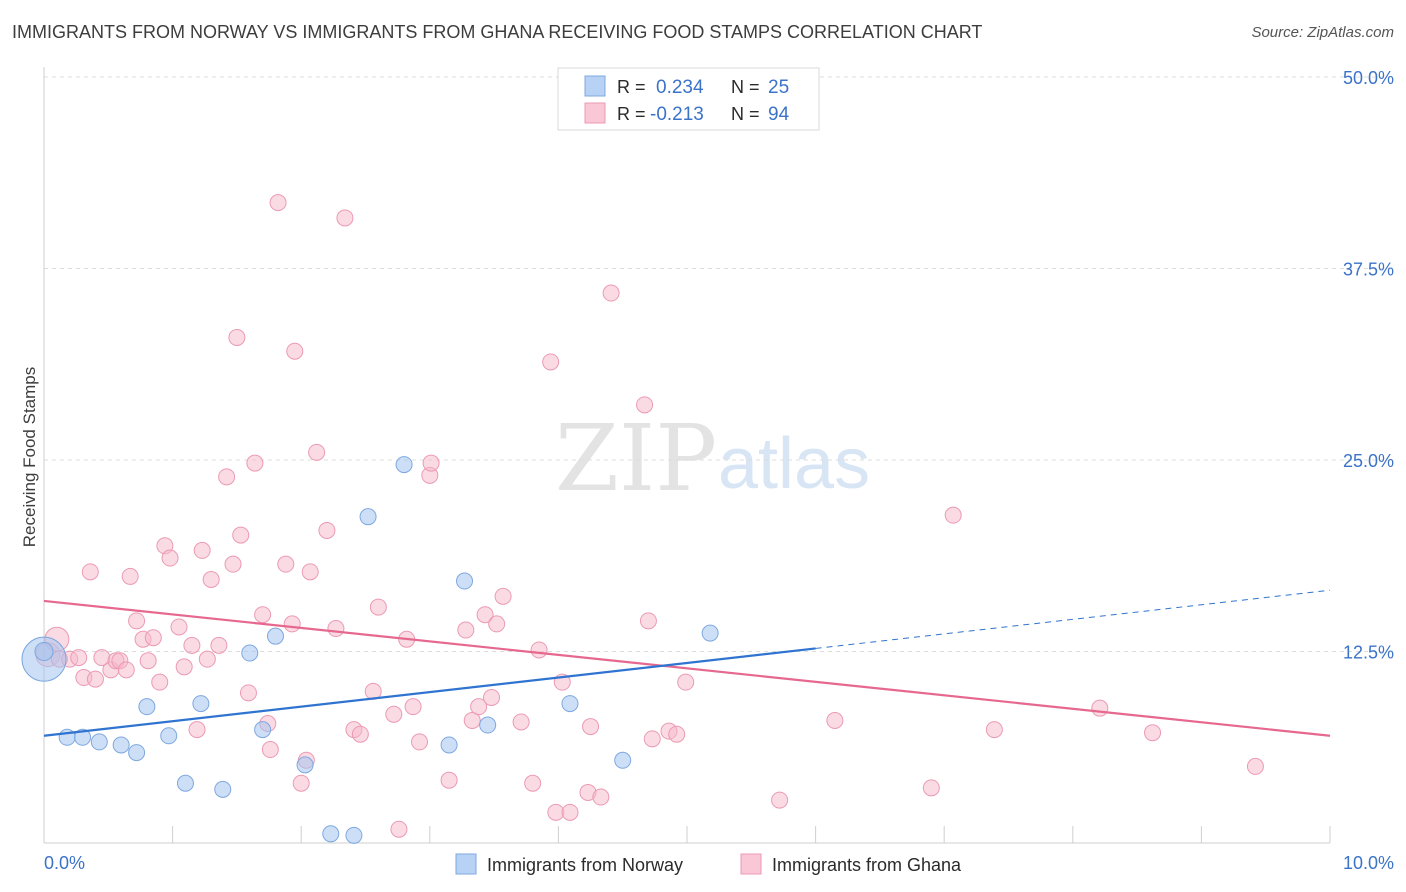  What do you see at coordinates (1368, 461) in the screenshot?
I see `y-tick-label: 25.0%` at bounding box center [1368, 461].